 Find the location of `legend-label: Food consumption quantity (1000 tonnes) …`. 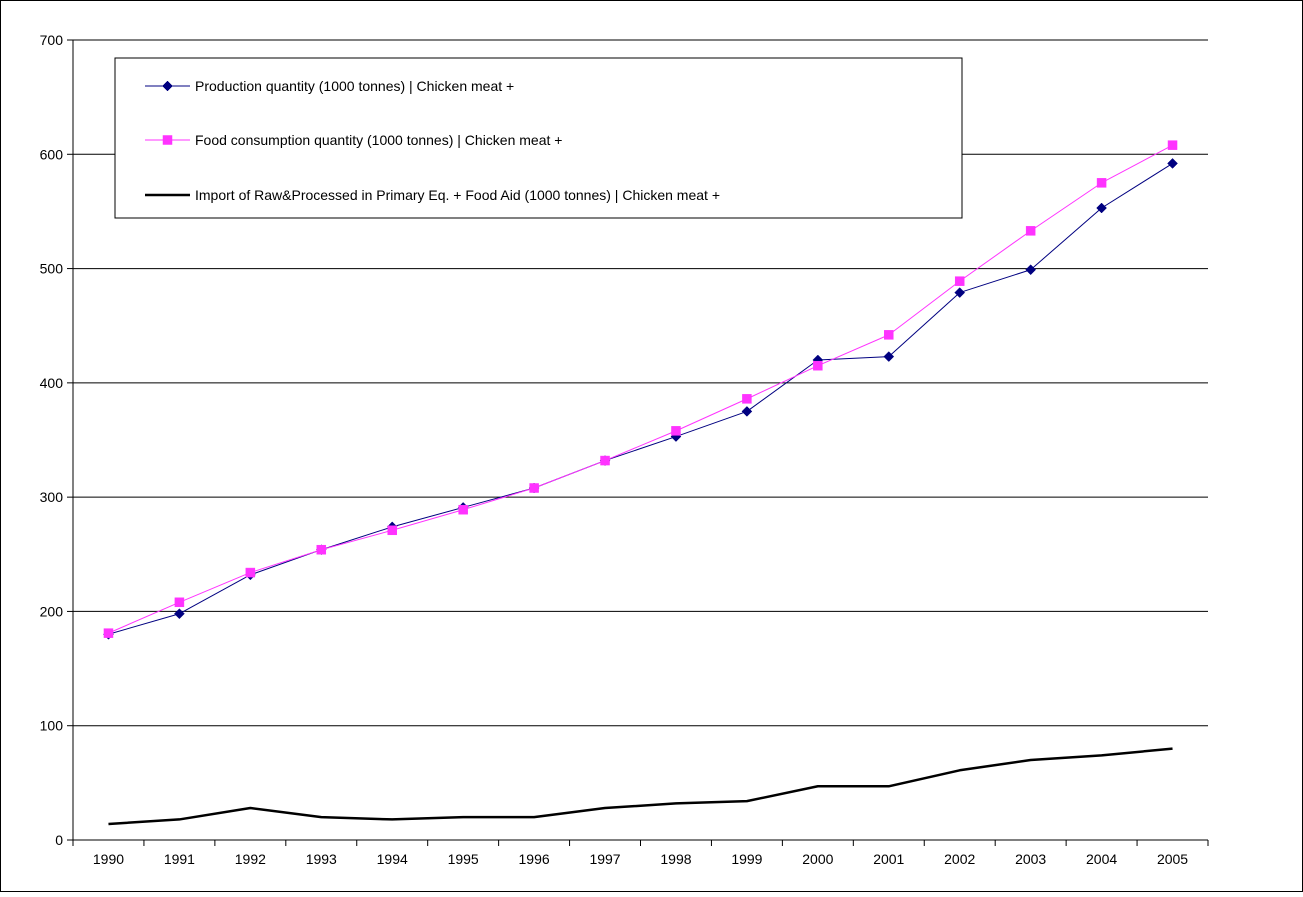

legend-label: Food consumption quantity (1000 tonnes) … is located at coordinates (378, 140).